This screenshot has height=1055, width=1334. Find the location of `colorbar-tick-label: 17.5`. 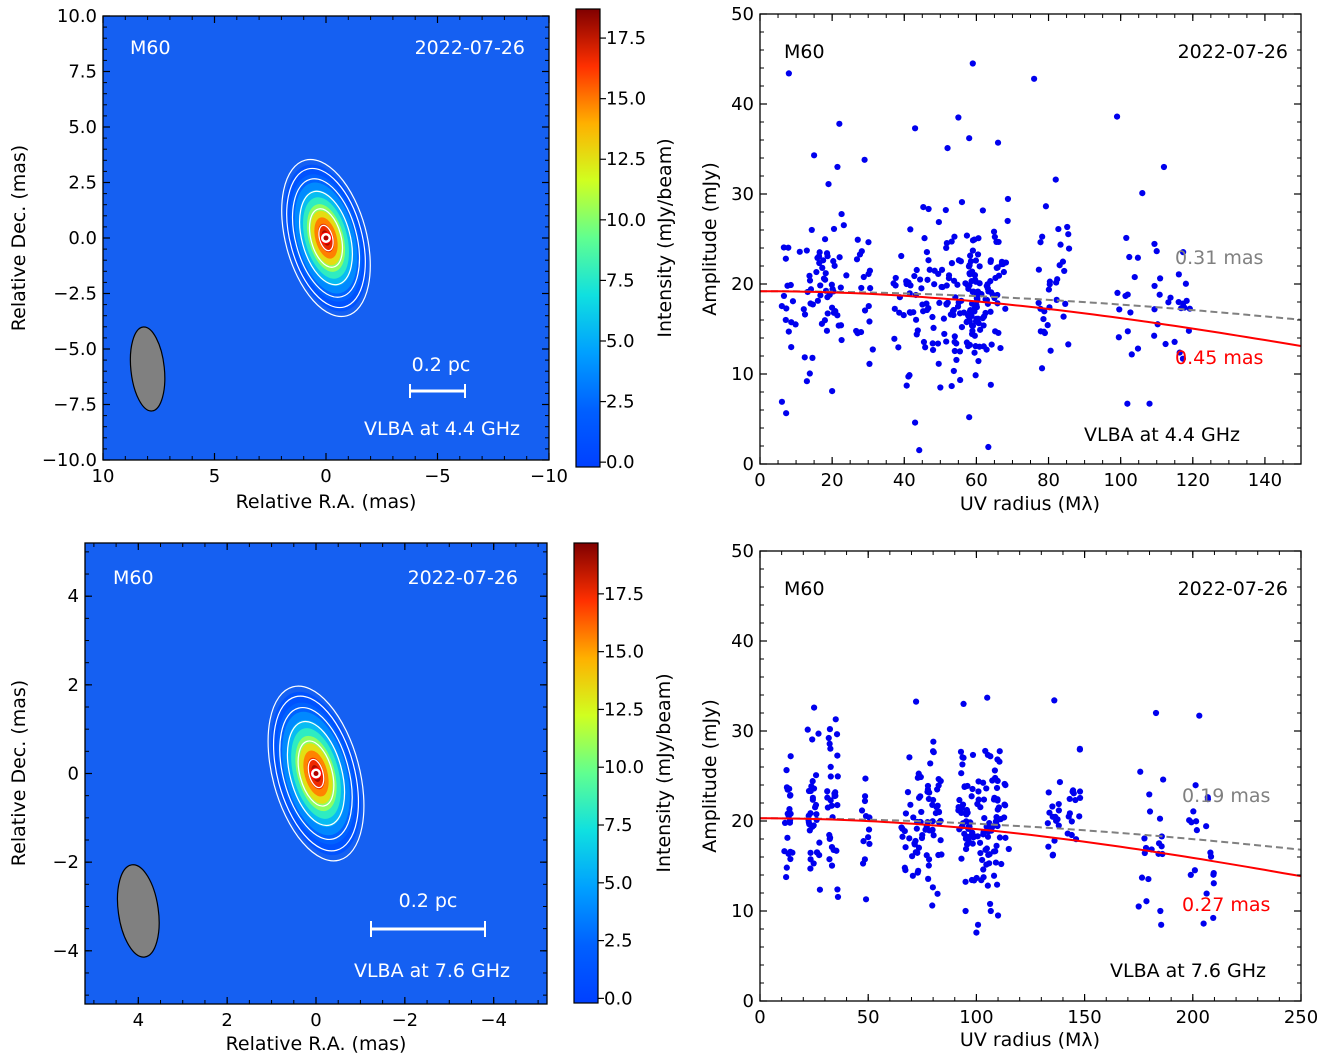

colorbar-tick-label: 17.5 is located at coordinates (626, 38).